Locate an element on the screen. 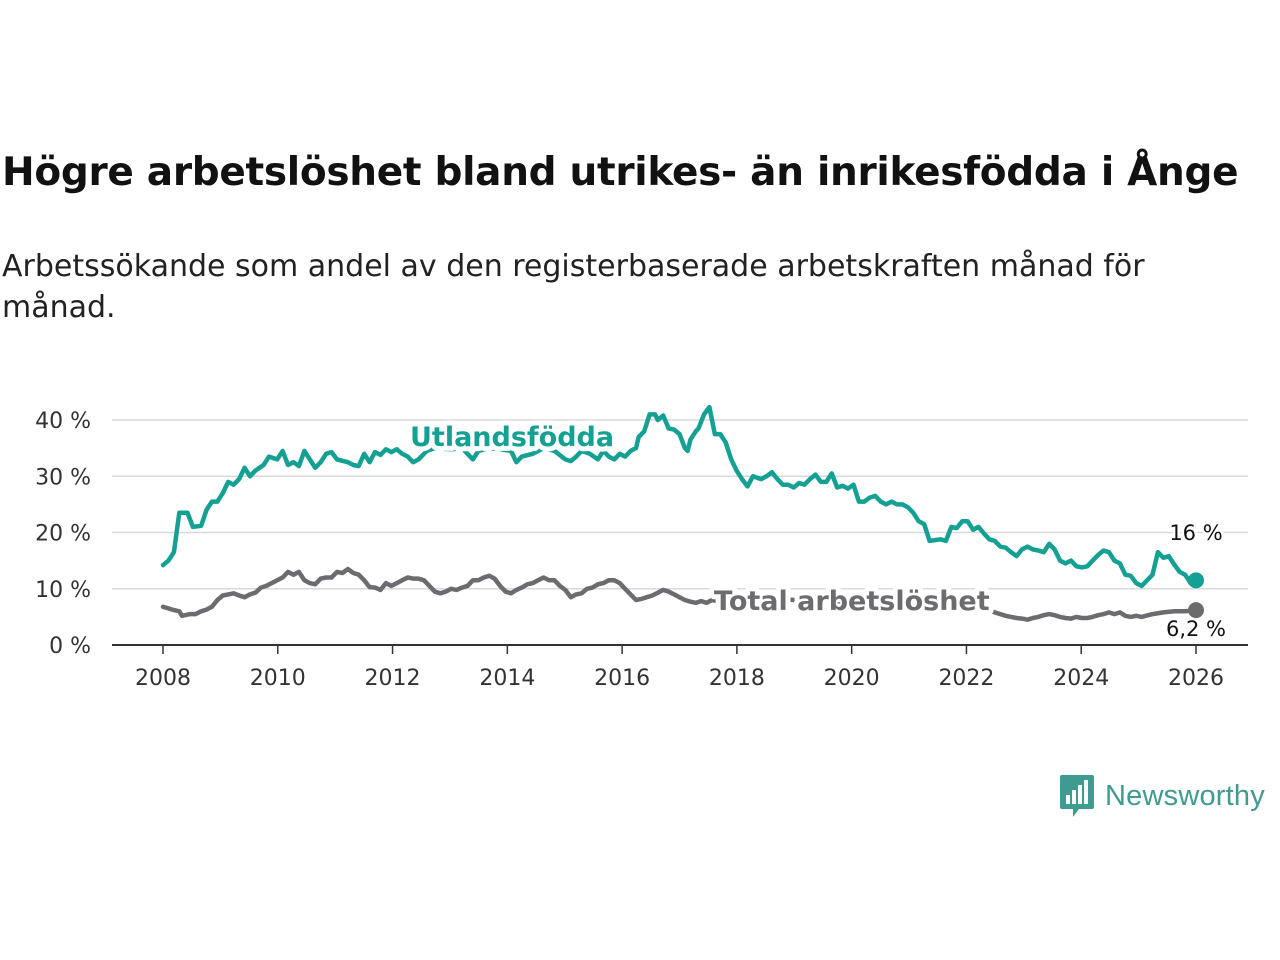 This screenshot has width=1280, height=960. x-tick-label: 2026 is located at coordinates (1196, 678).